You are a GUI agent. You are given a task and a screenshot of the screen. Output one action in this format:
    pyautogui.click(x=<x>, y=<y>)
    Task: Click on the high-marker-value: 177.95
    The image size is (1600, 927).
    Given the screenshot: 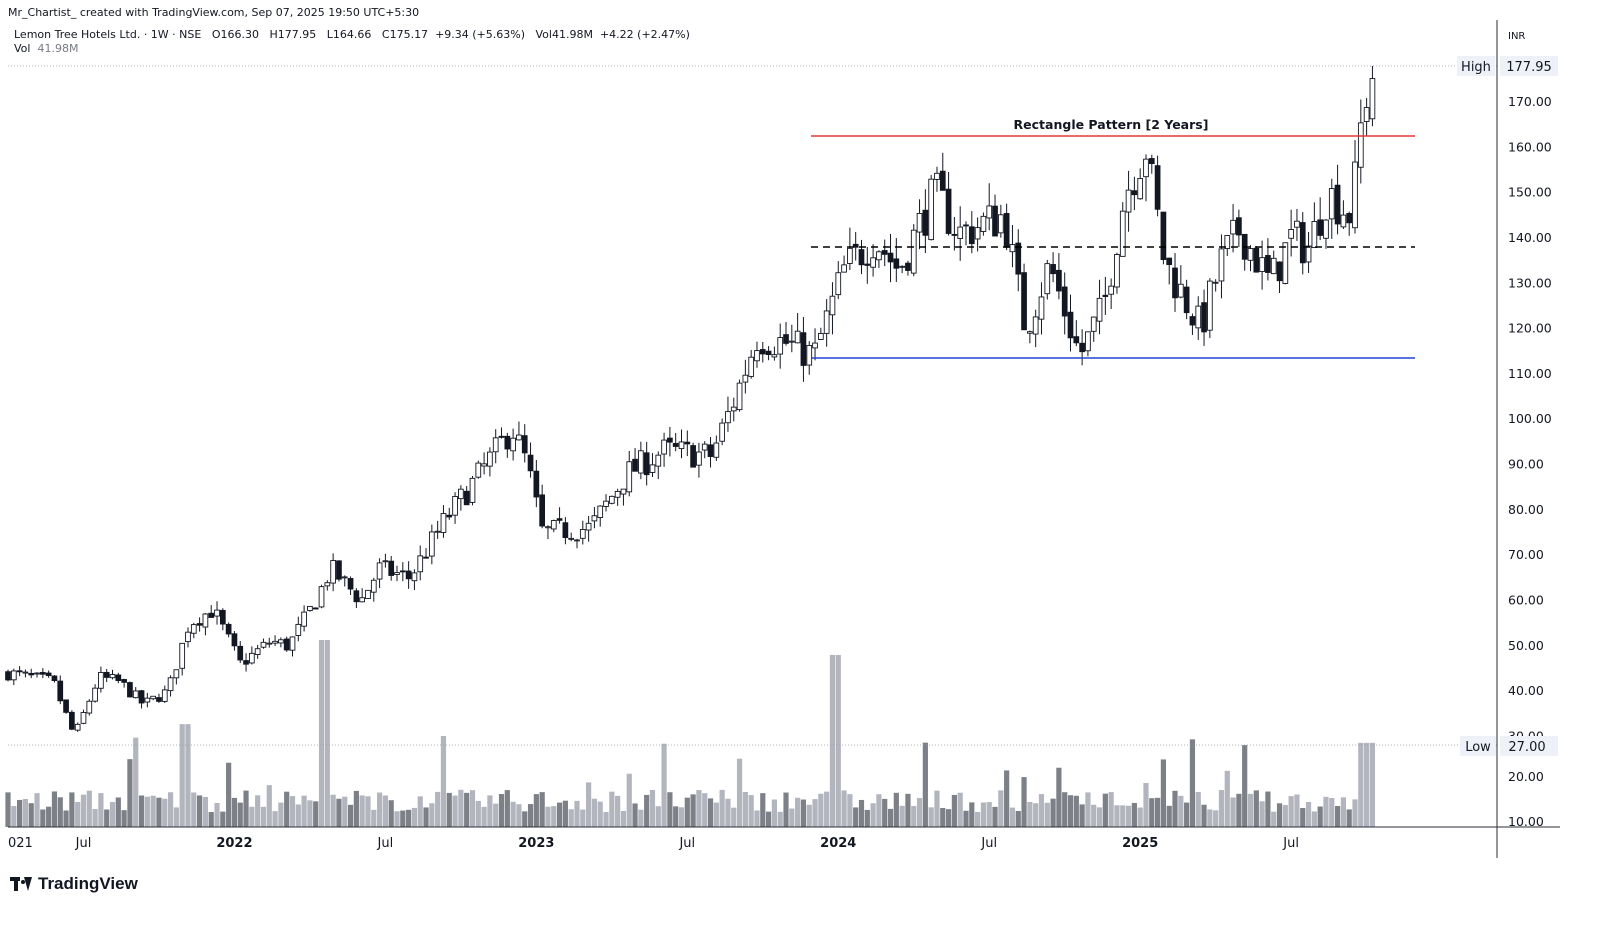 What is the action you would take?
    pyautogui.click(x=1529, y=67)
    